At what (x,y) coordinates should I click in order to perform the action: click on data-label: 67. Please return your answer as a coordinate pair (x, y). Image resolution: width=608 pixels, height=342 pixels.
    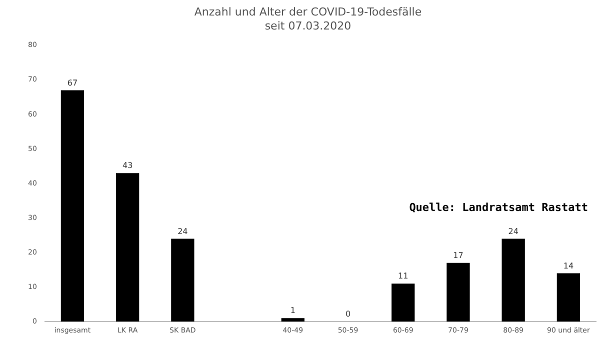
    Looking at the image, I should click on (72, 83).